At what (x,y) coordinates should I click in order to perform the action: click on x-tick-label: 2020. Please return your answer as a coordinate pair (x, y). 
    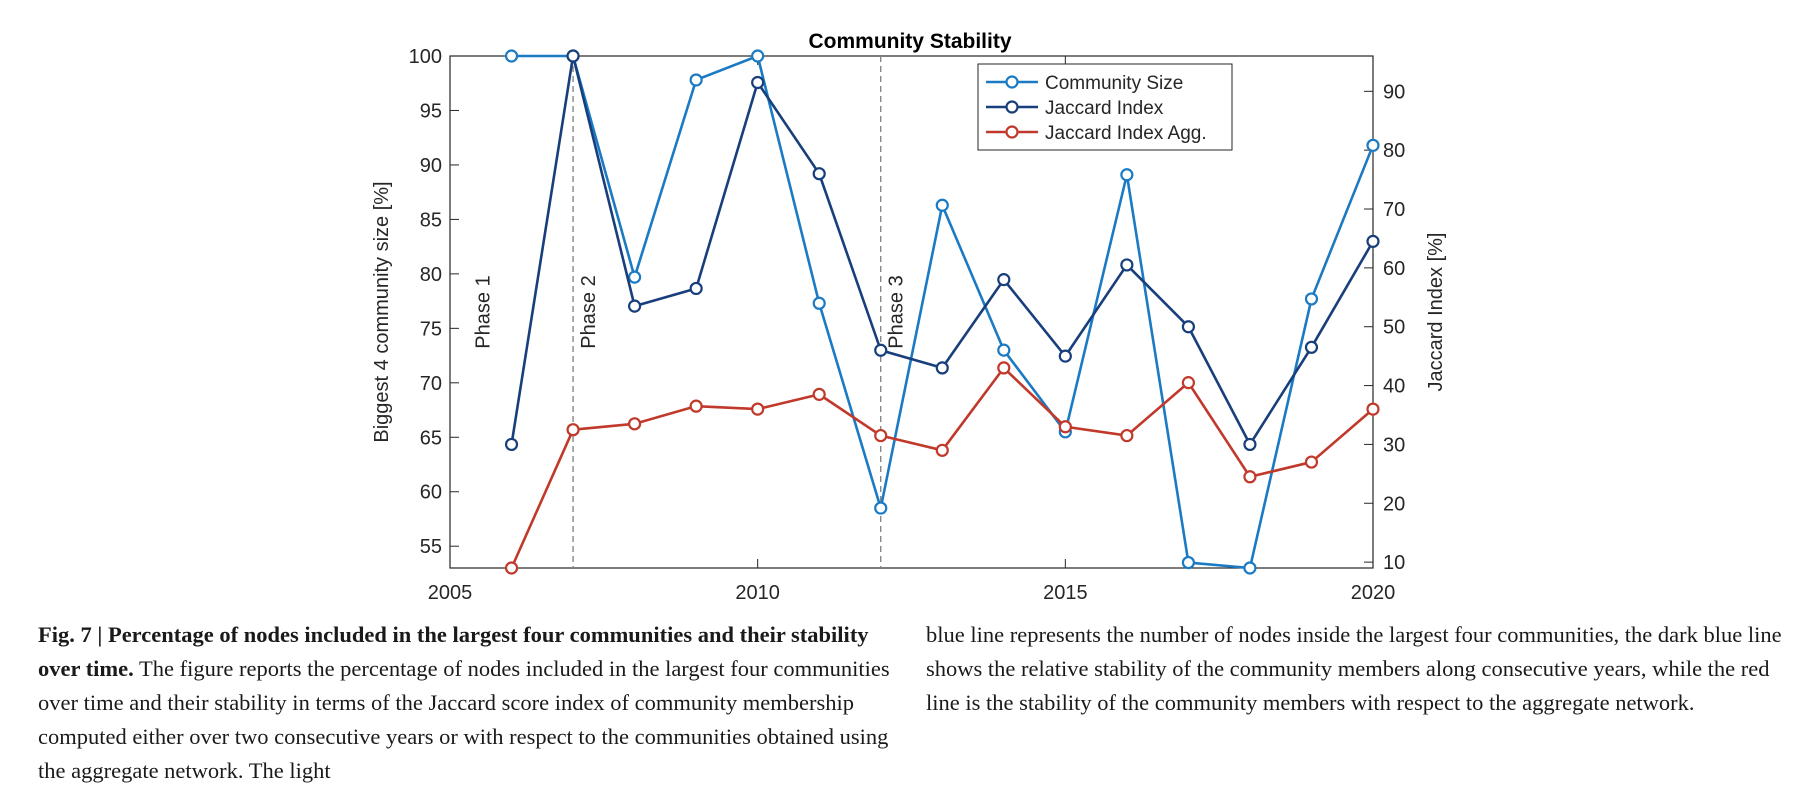
    Looking at the image, I should click on (1373, 593).